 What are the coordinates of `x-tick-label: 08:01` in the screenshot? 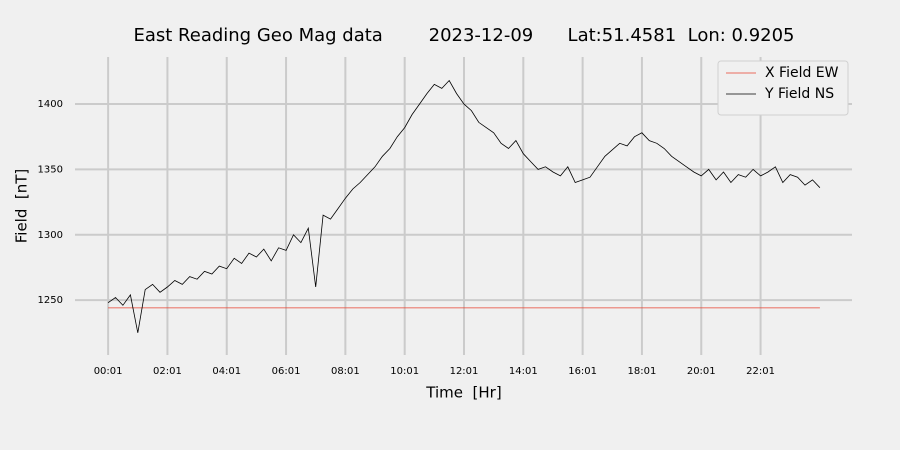 It's located at (345, 371).